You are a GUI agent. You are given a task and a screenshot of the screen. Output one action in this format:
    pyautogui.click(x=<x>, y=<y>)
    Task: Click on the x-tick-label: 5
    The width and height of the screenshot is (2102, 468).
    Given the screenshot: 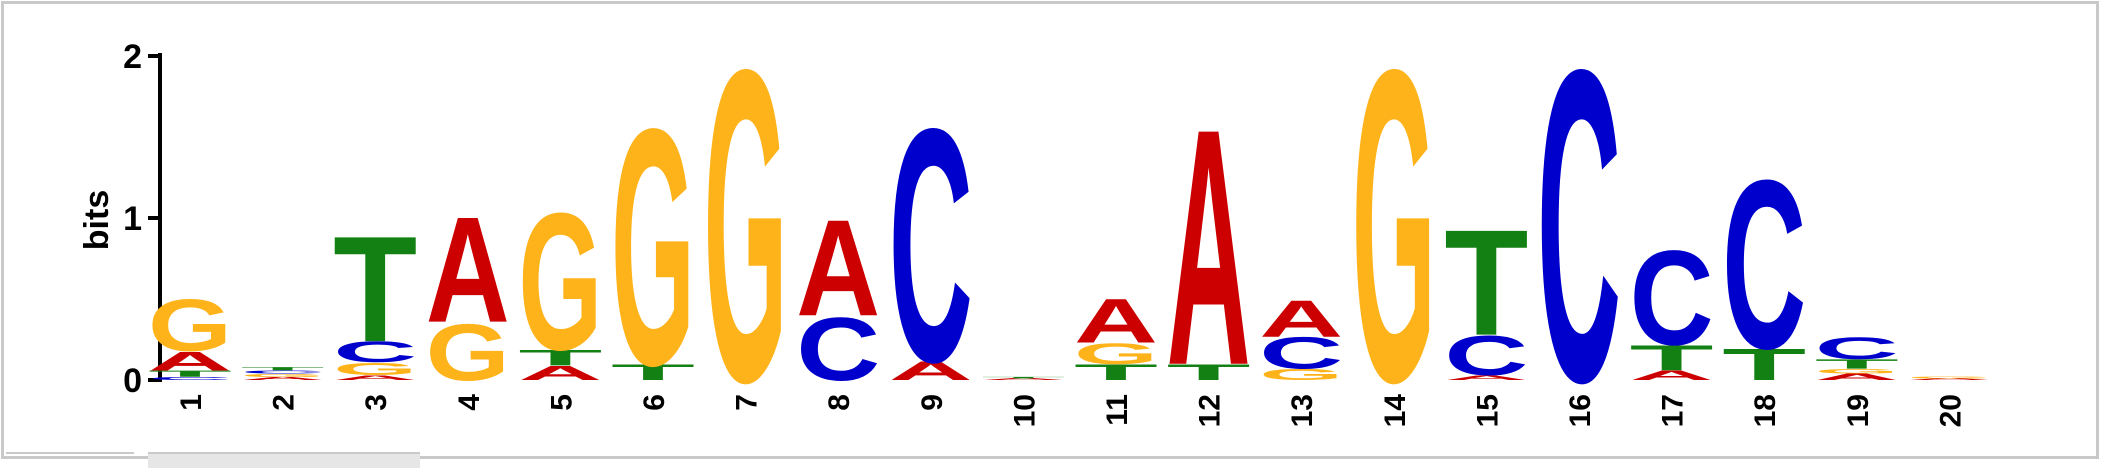 What is the action you would take?
    pyautogui.click(x=561, y=402)
    